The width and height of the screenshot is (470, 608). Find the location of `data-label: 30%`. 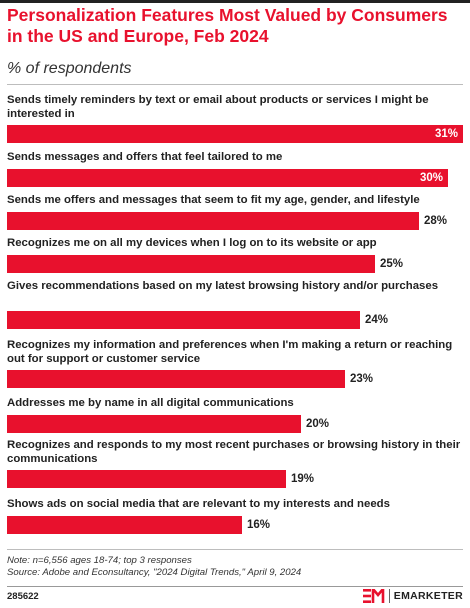

data-label: 30% is located at coordinates (432, 177).